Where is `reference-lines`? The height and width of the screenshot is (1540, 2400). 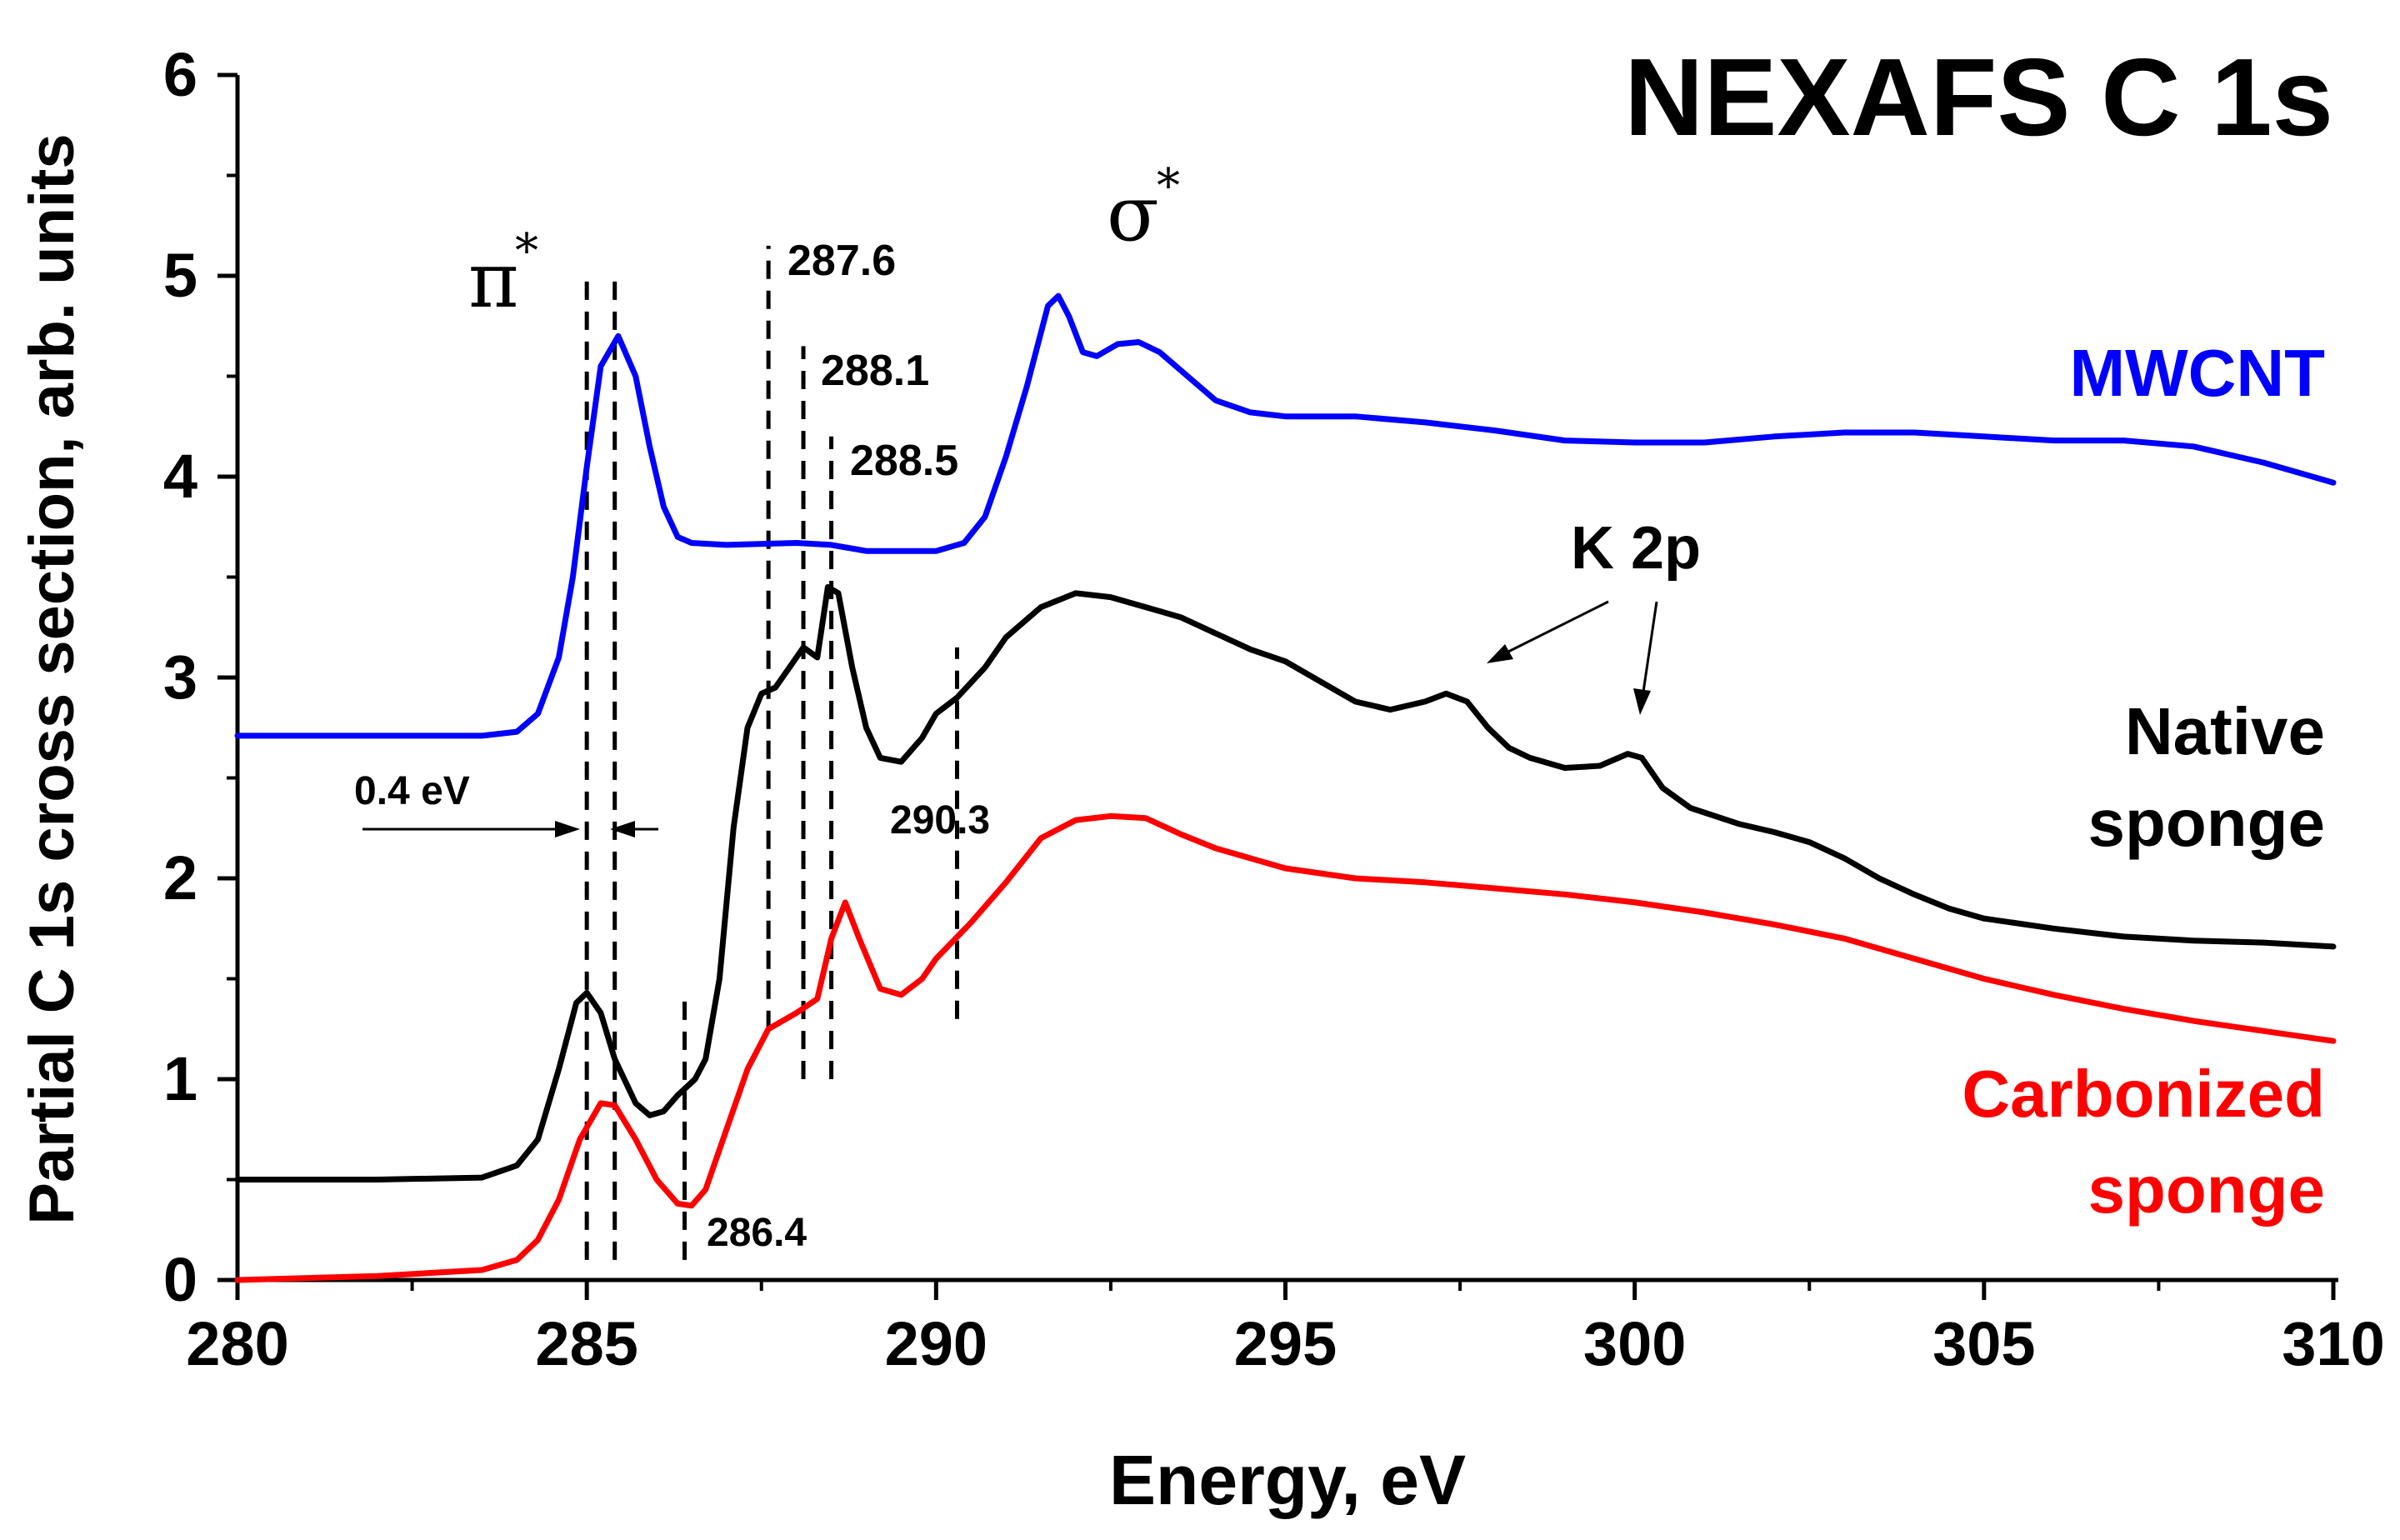 reference-lines is located at coordinates (771, 752).